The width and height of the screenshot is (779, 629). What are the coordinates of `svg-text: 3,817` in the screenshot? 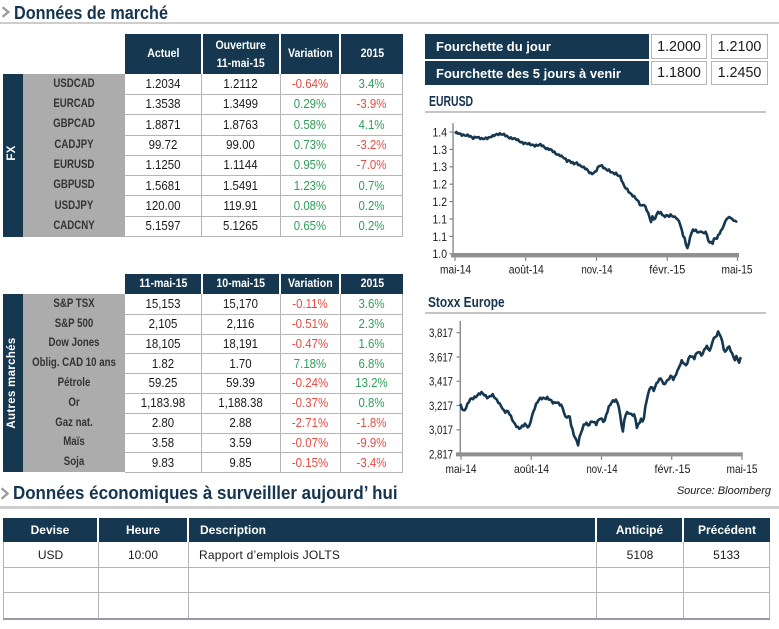 It's located at (441, 333).